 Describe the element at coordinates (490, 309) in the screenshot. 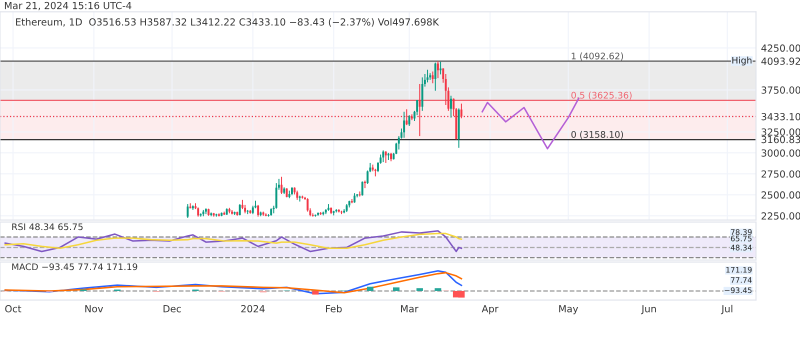

I see `x-tick-label: Apr` at that location.